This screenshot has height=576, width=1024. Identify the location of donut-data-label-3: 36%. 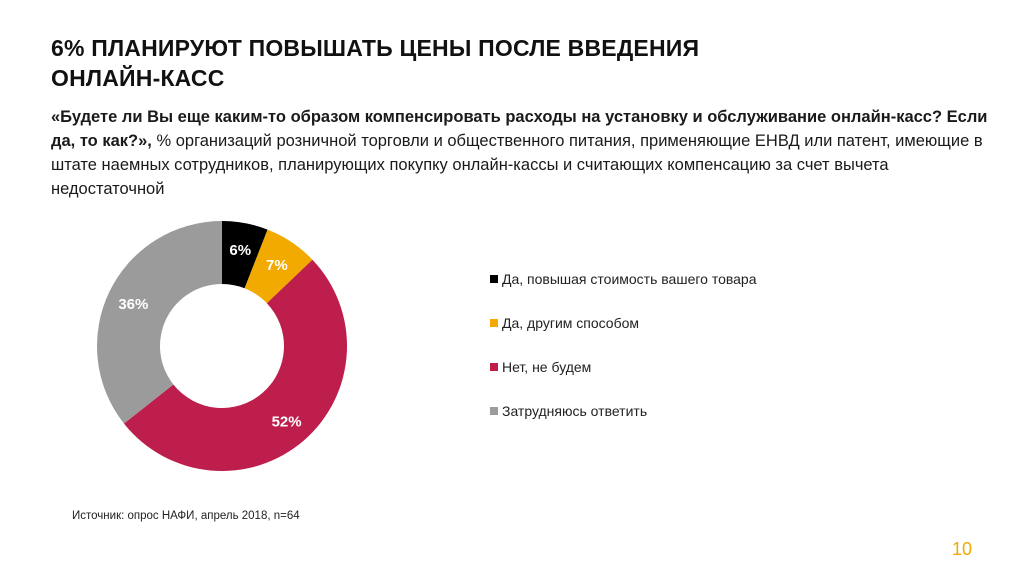
(133, 304).